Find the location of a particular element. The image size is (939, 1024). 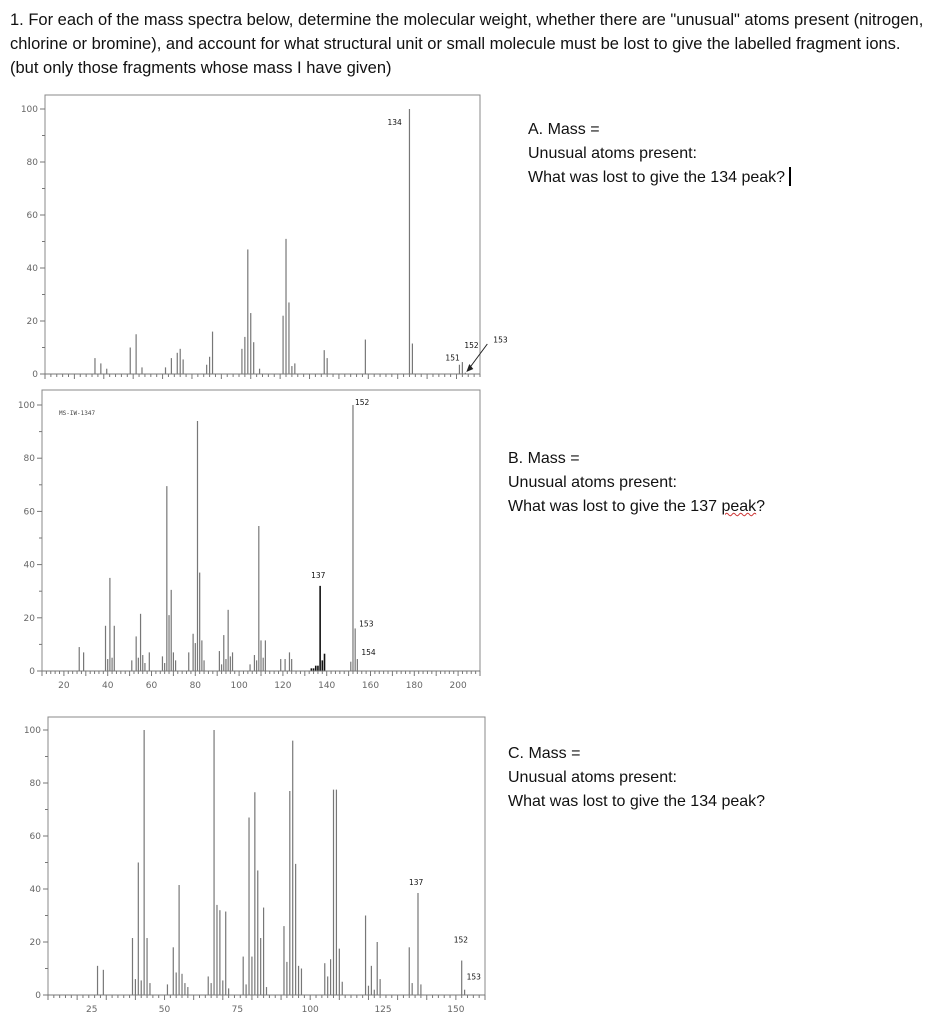

x-tick-label: 80 is located at coordinates (196, 686).